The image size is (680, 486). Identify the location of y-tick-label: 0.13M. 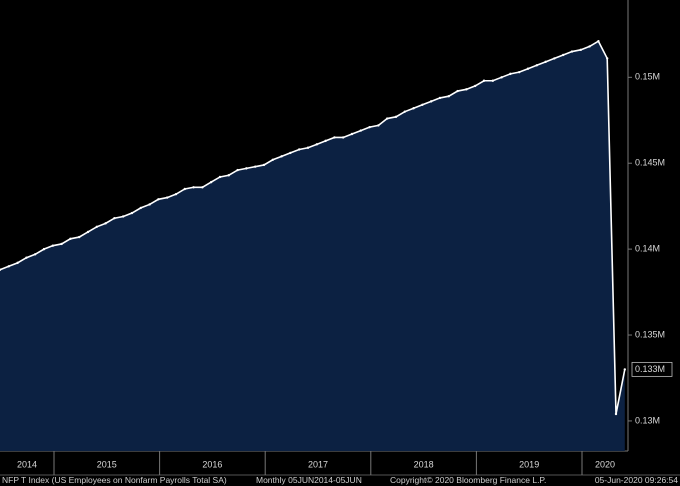
(647, 420).